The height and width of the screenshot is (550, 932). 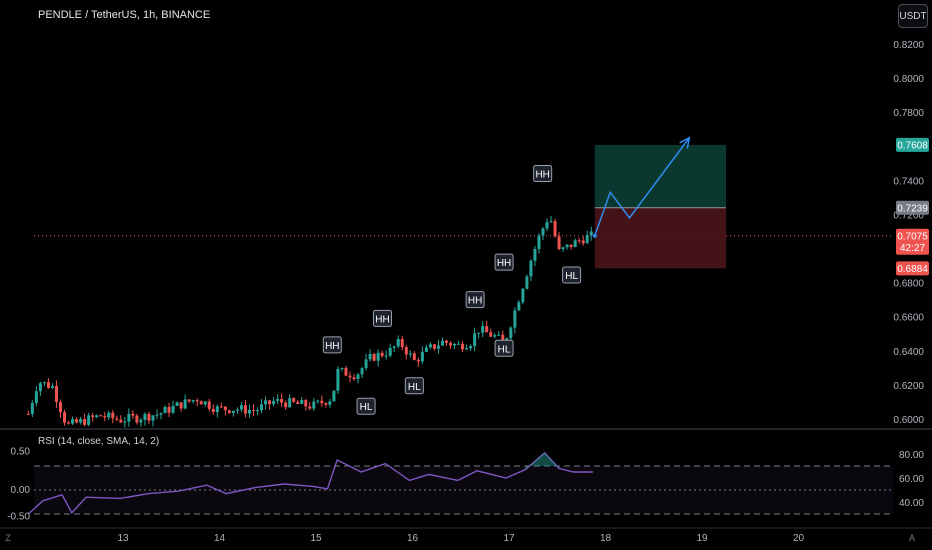 I want to click on rsi-line, so click(x=310, y=483).